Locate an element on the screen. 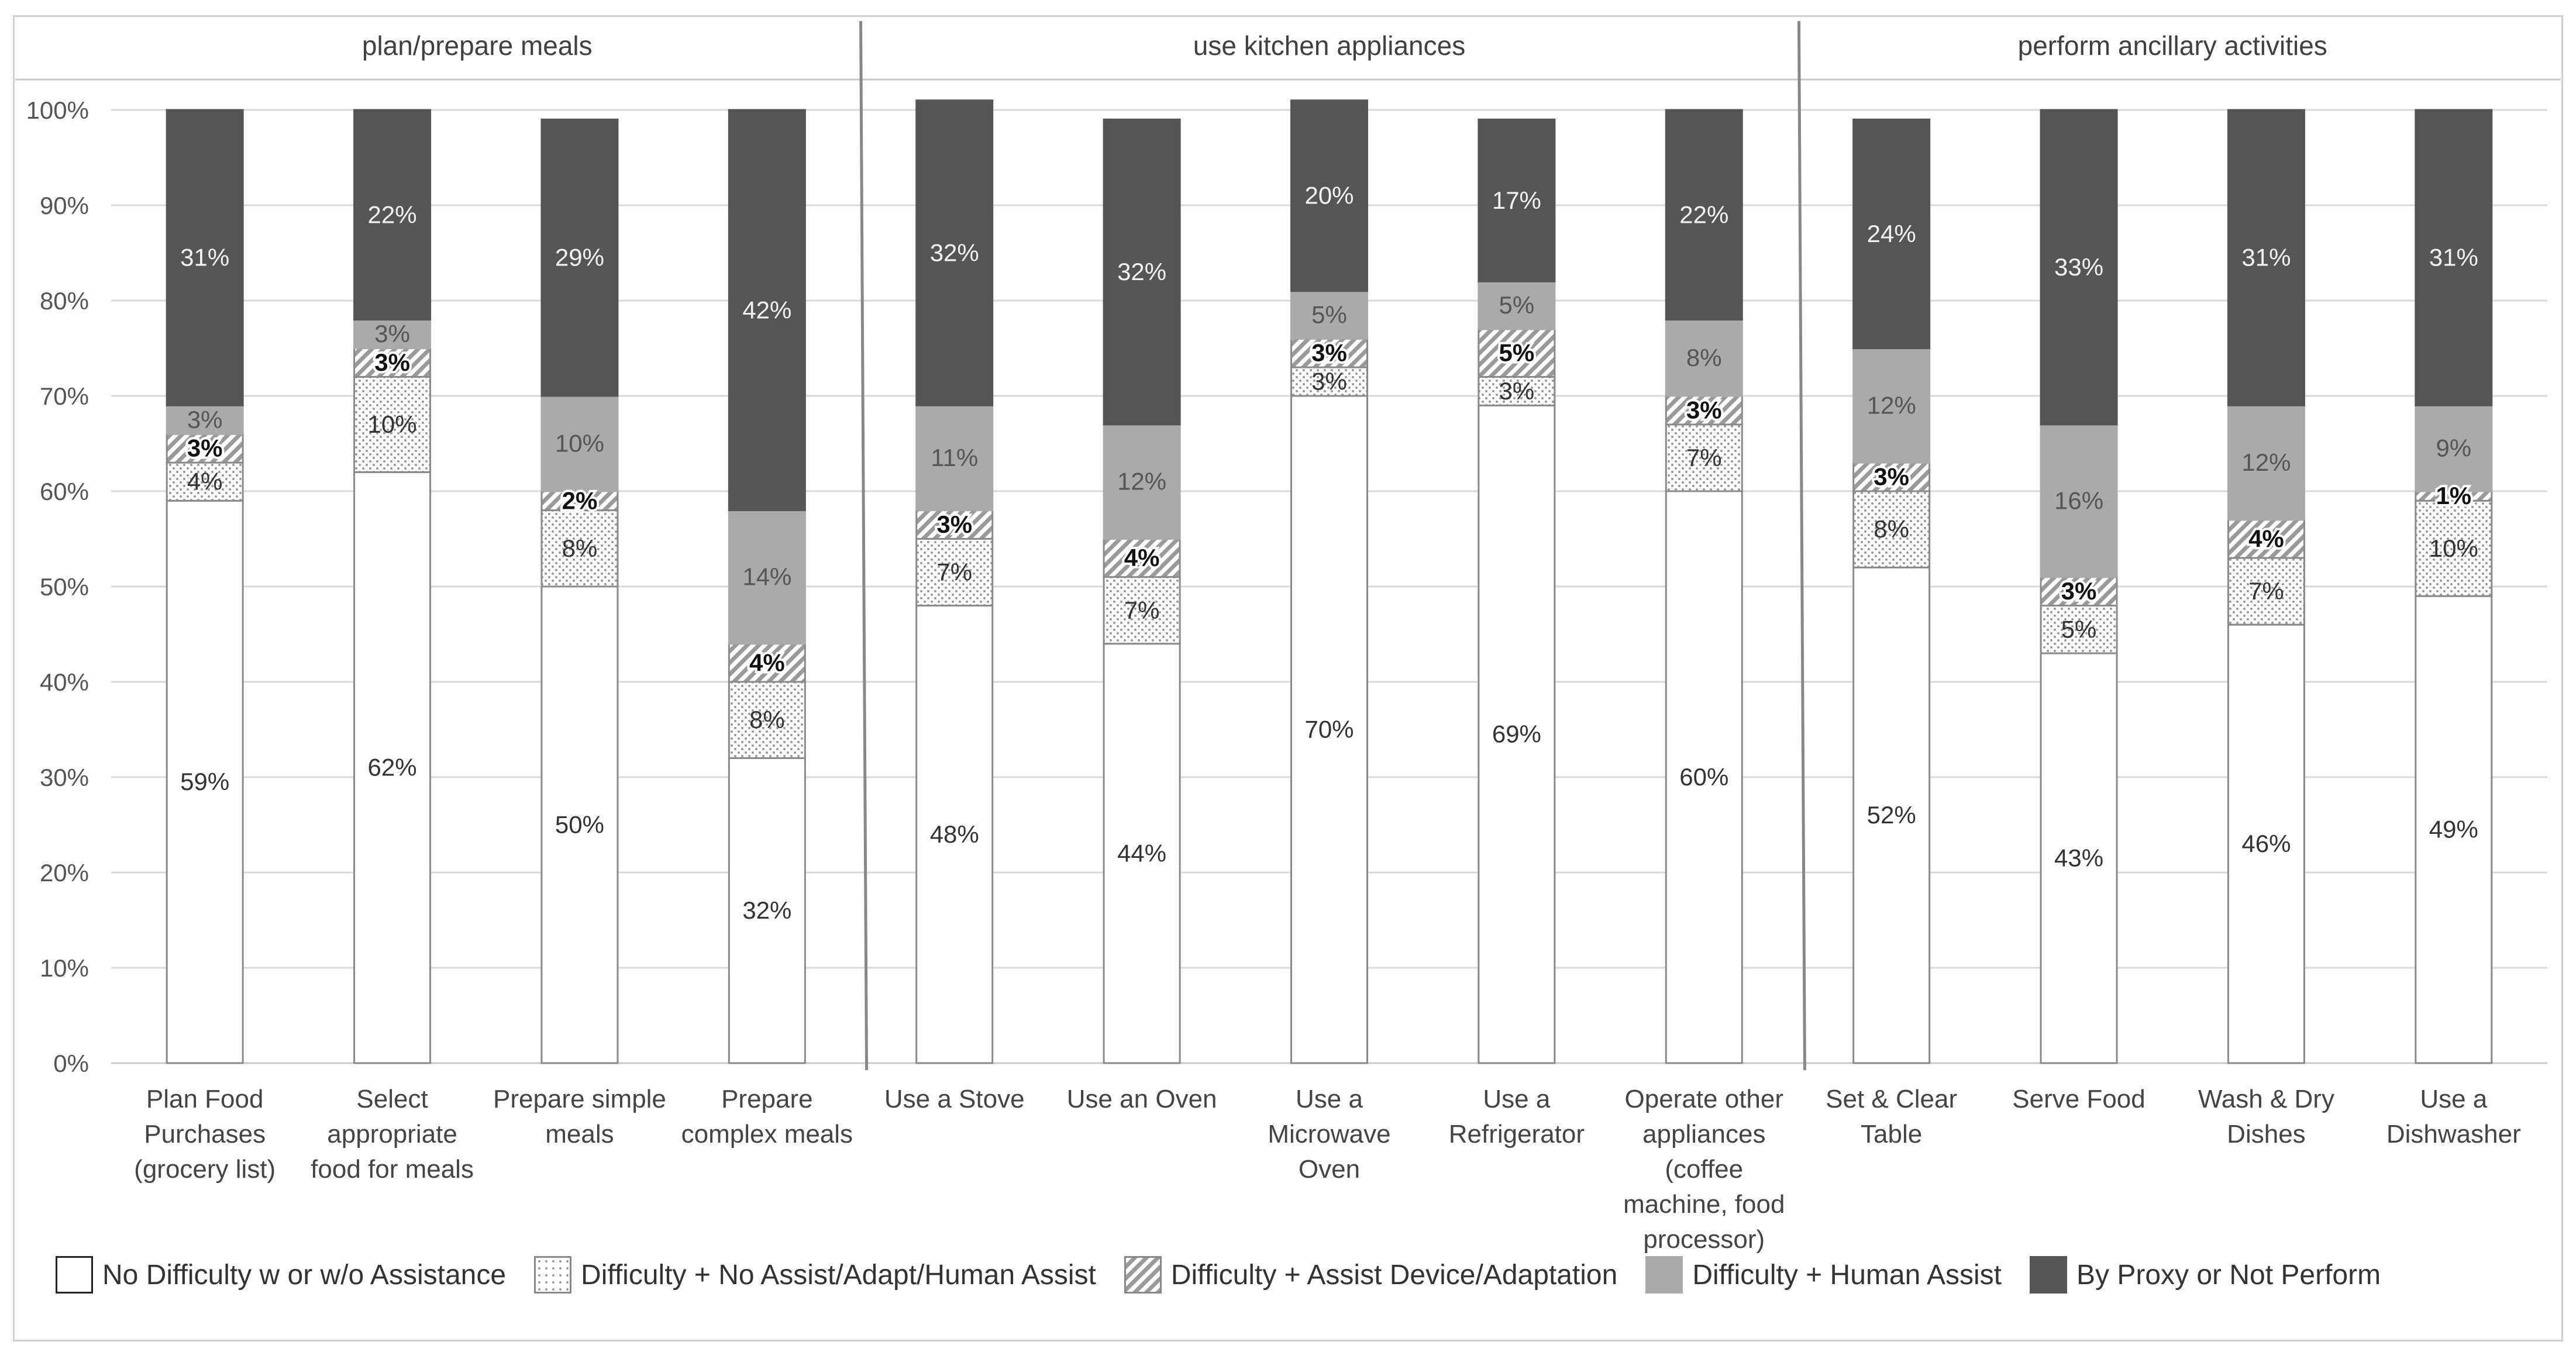 This screenshot has height=1359, width=2576. legend-item-assist-device: Difficulty + Assist Device/Adaptation is located at coordinates (1370, 1275).